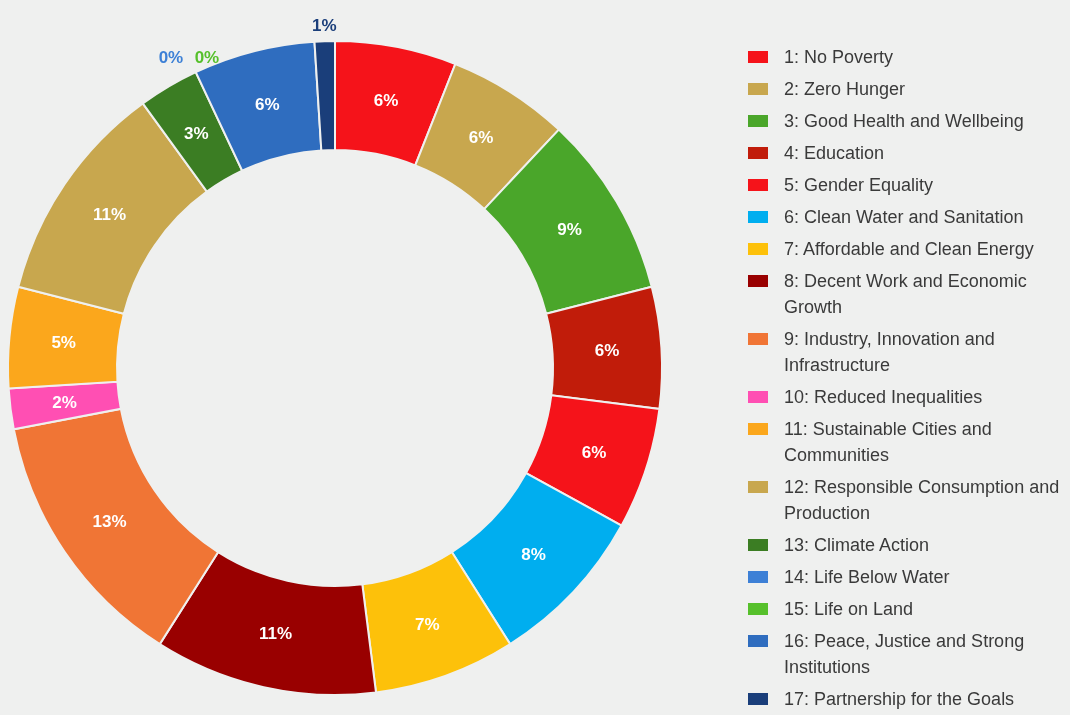  I want to click on data-label: 1%, so click(324, 25).